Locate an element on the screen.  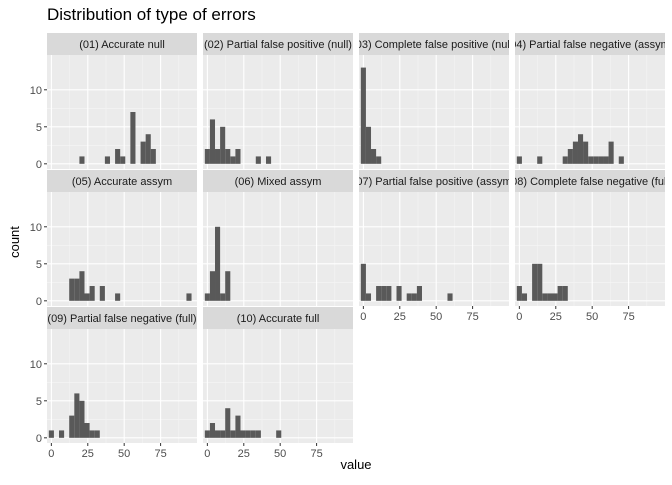
facet-panel: (01) Accurate null 0 5 10 is located at coordinates (113, 102).